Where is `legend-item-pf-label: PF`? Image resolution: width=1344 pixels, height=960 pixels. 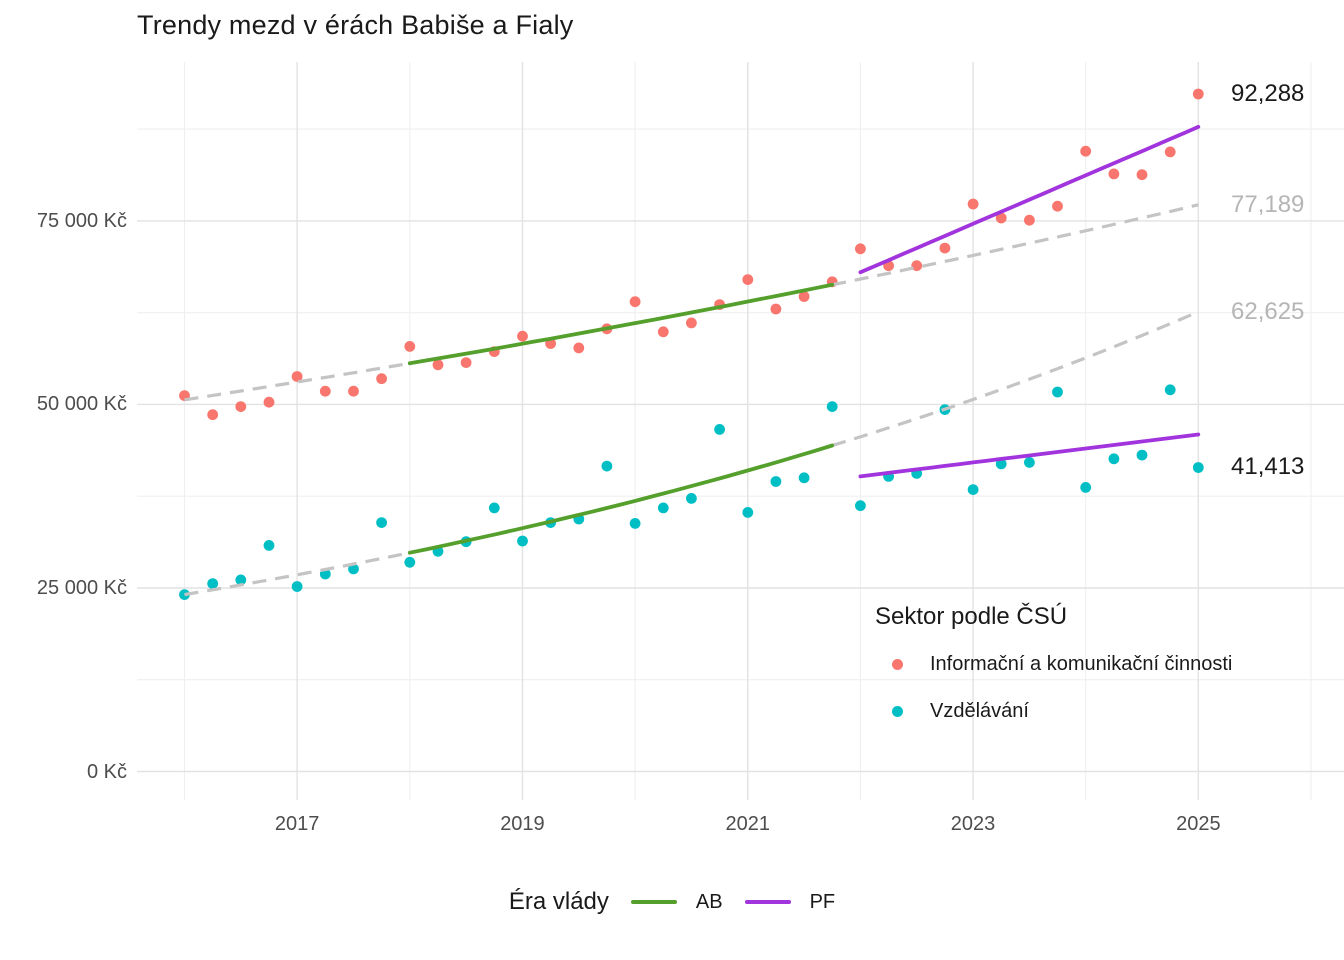 legend-item-pf-label: PF is located at coordinates (822, 901).